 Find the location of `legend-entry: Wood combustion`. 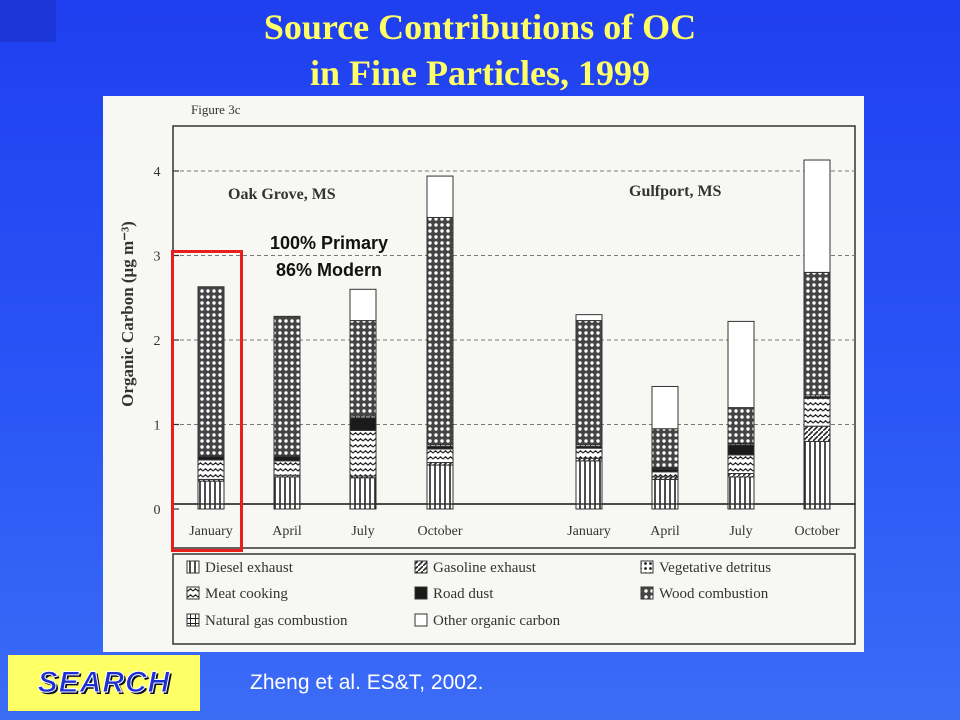

legend-entry: Wood combustion is located at coordinates (714, 594).